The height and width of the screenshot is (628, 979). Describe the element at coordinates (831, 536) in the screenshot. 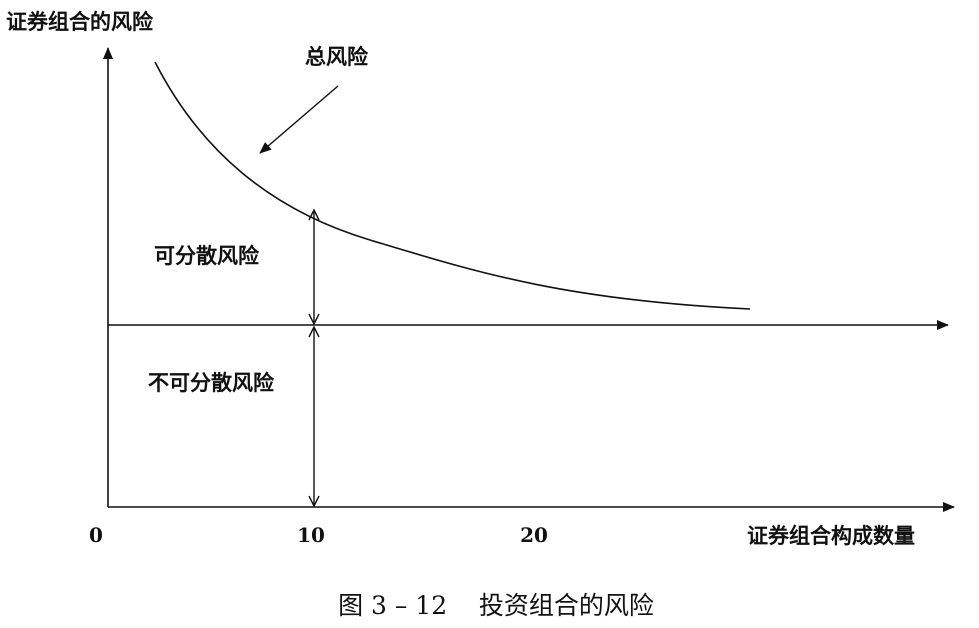

I see `x-axis-label: 证券组合构成数量` at that location.